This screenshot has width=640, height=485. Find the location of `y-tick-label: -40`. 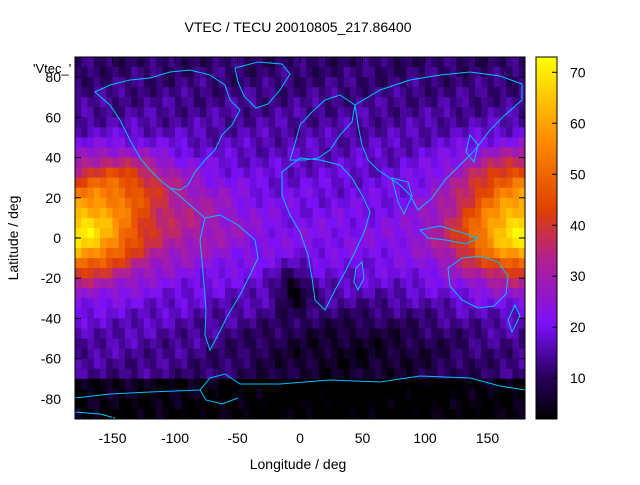

y-tick-label: -40 is located at coordinates (51, 318).